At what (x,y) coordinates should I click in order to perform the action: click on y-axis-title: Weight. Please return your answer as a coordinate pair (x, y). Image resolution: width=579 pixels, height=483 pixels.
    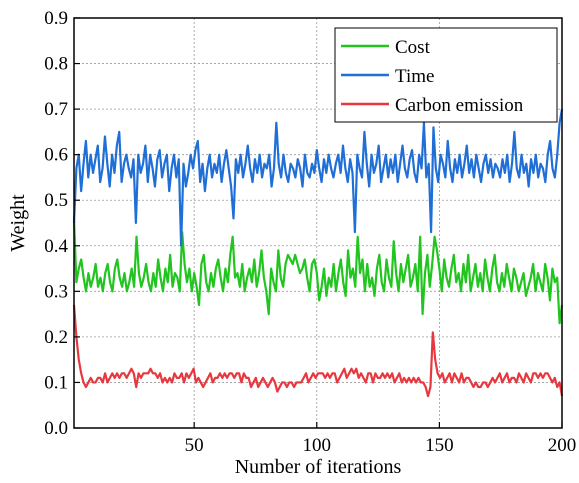
    Looking at the image, I should click on (18, 223).